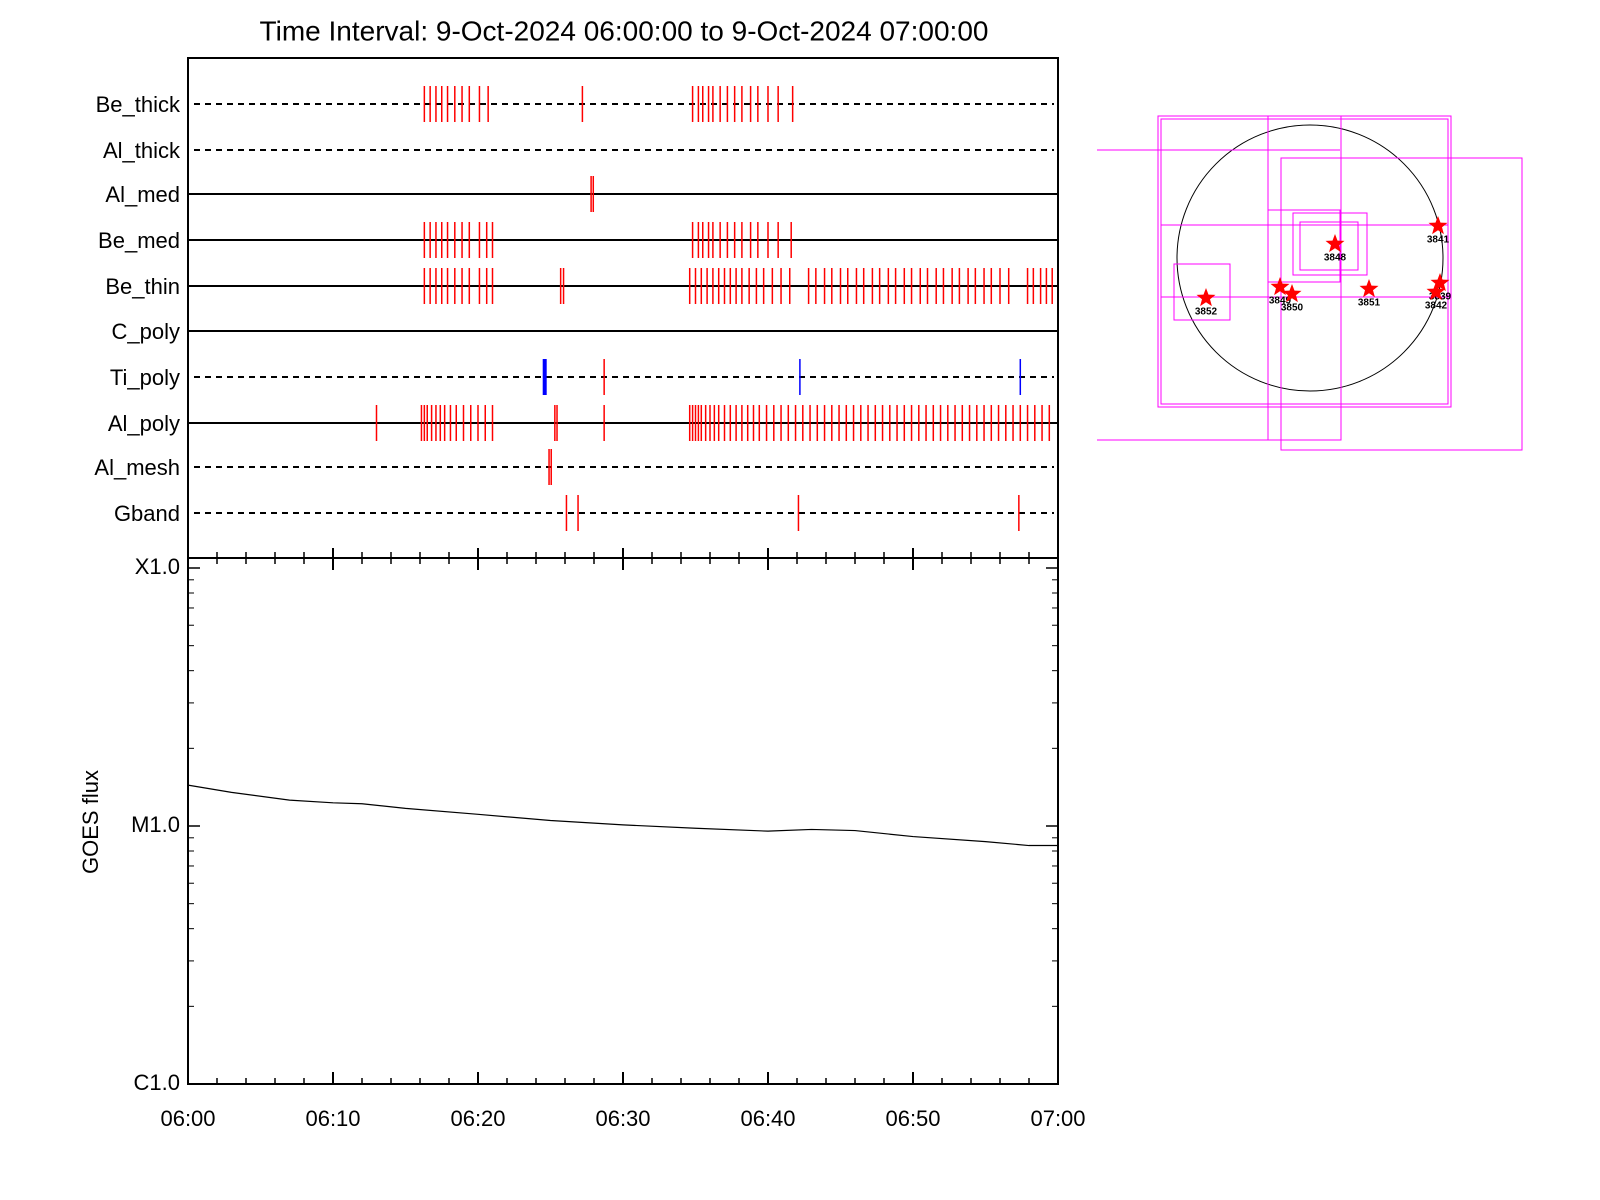  What do you see at coordinates (139, 240) in the screenshot?
I see `row-label: Be_med` at bounding box center [139, 240].